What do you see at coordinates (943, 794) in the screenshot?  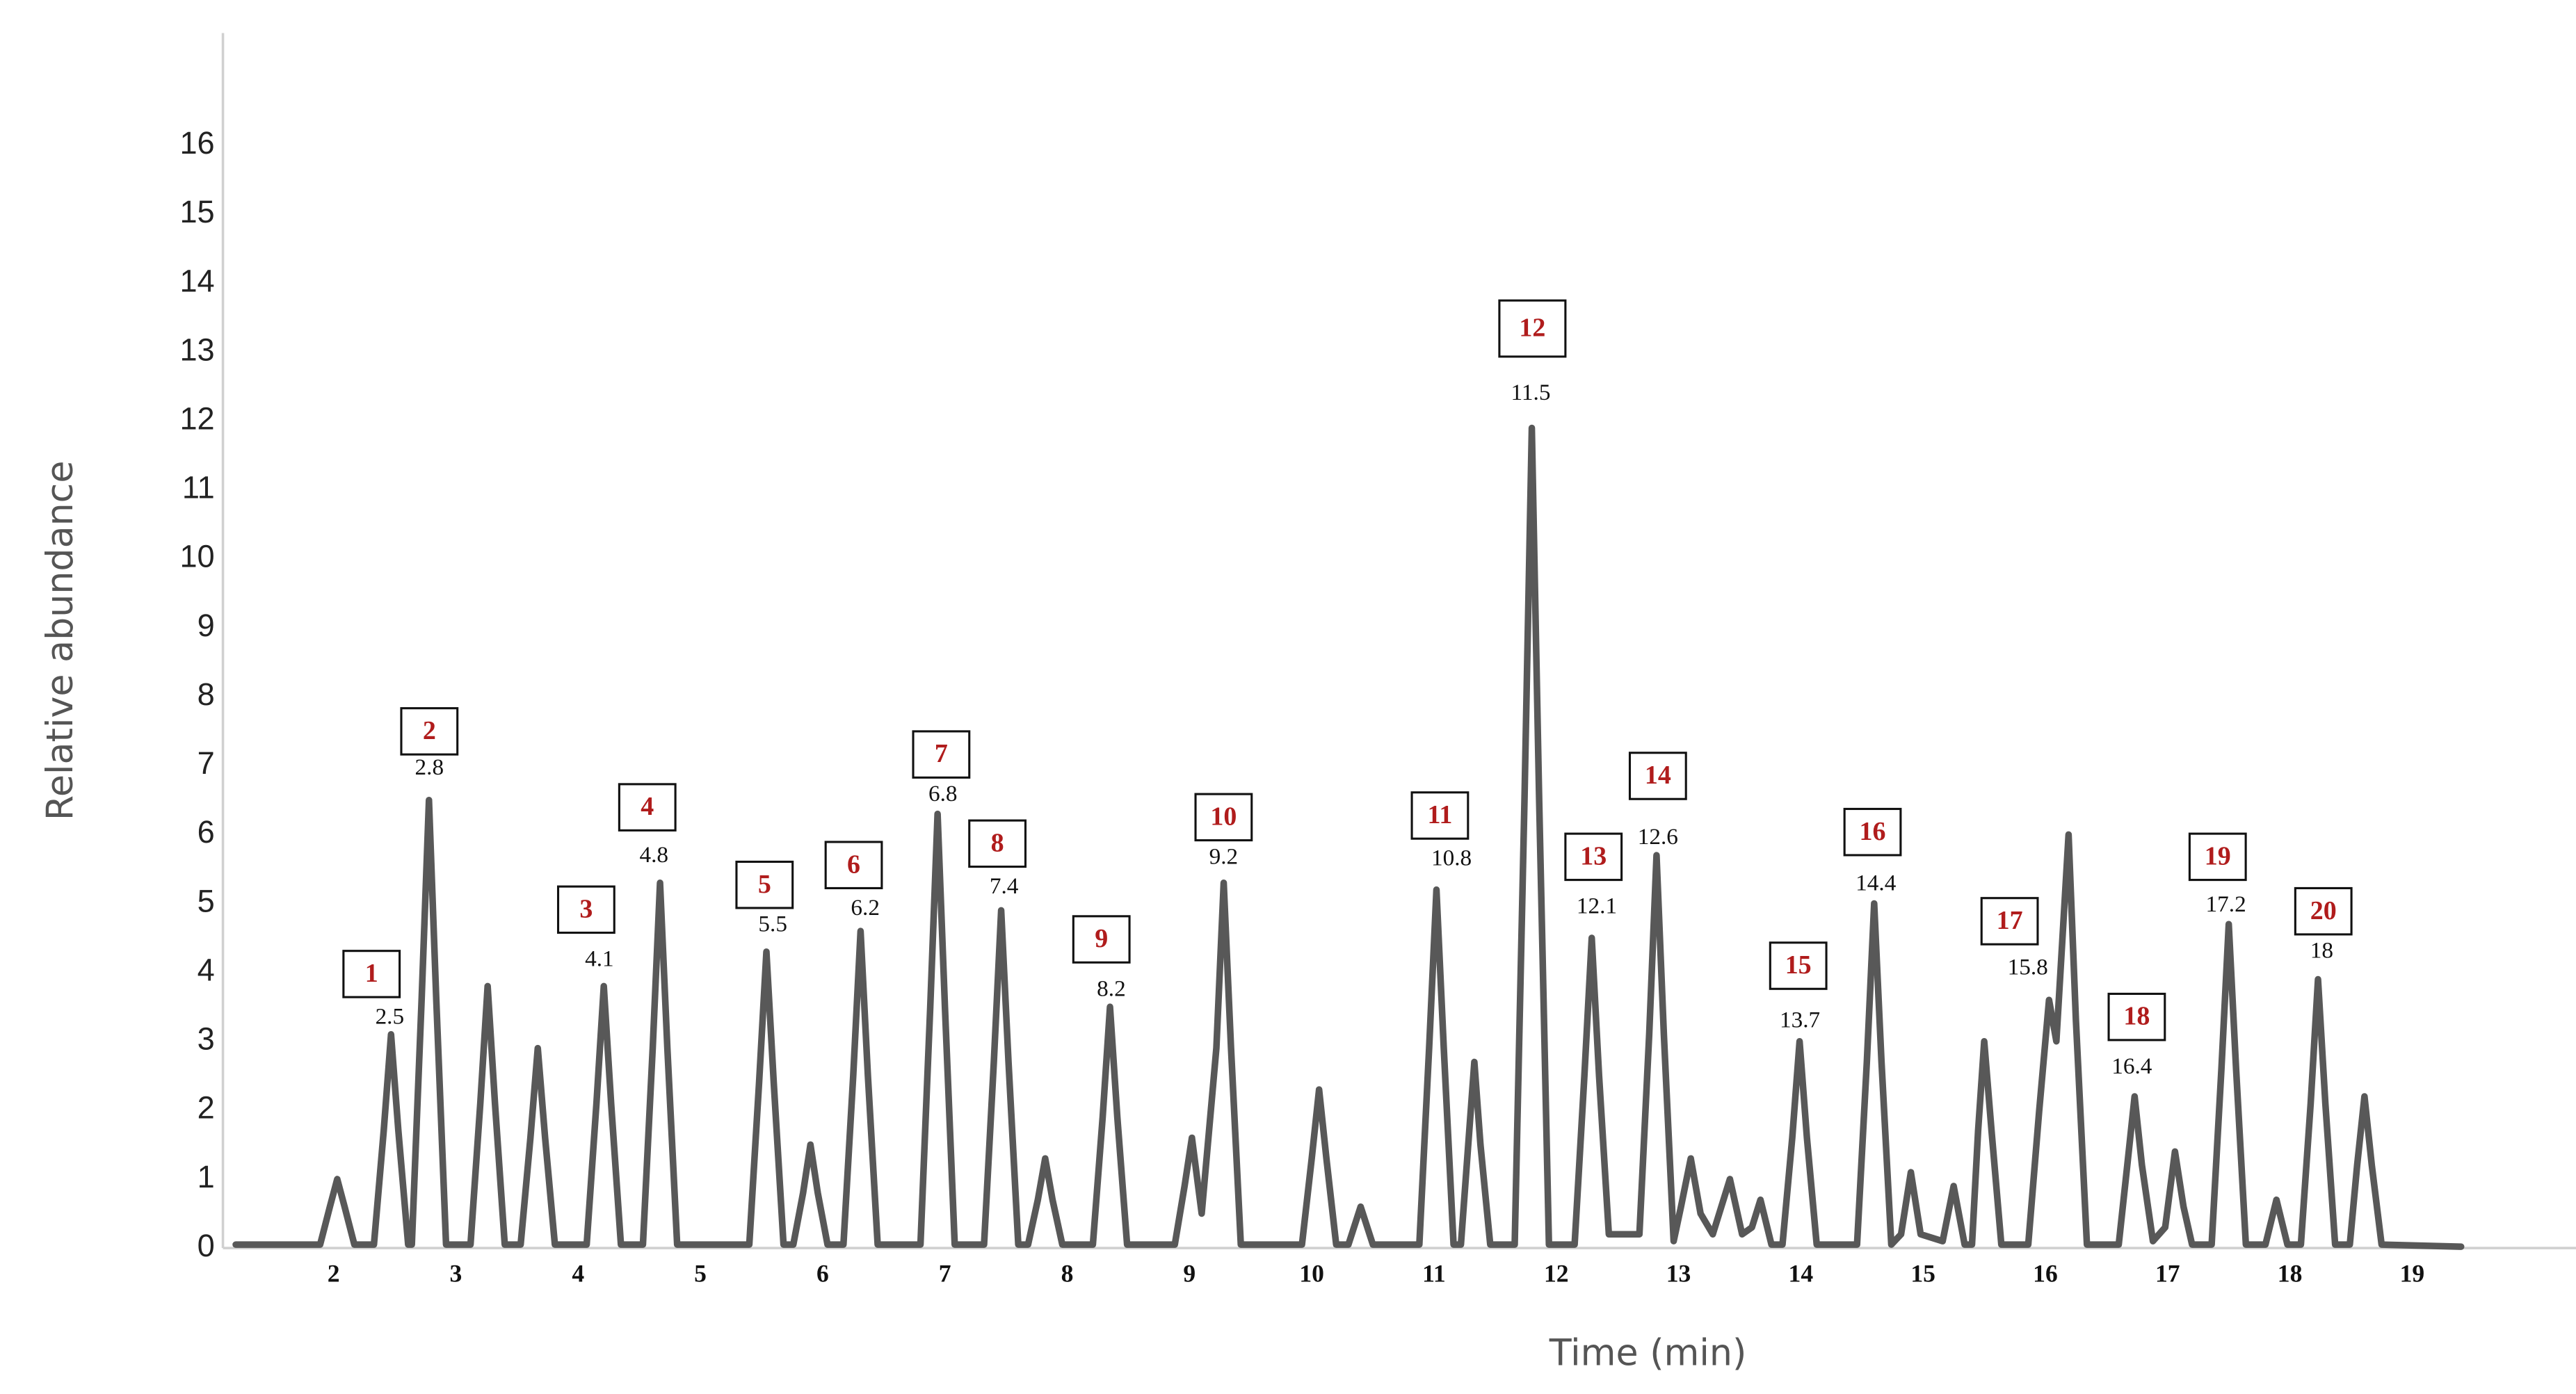 I see `annotation-label: 6.8` at bounding box center [943, 794].